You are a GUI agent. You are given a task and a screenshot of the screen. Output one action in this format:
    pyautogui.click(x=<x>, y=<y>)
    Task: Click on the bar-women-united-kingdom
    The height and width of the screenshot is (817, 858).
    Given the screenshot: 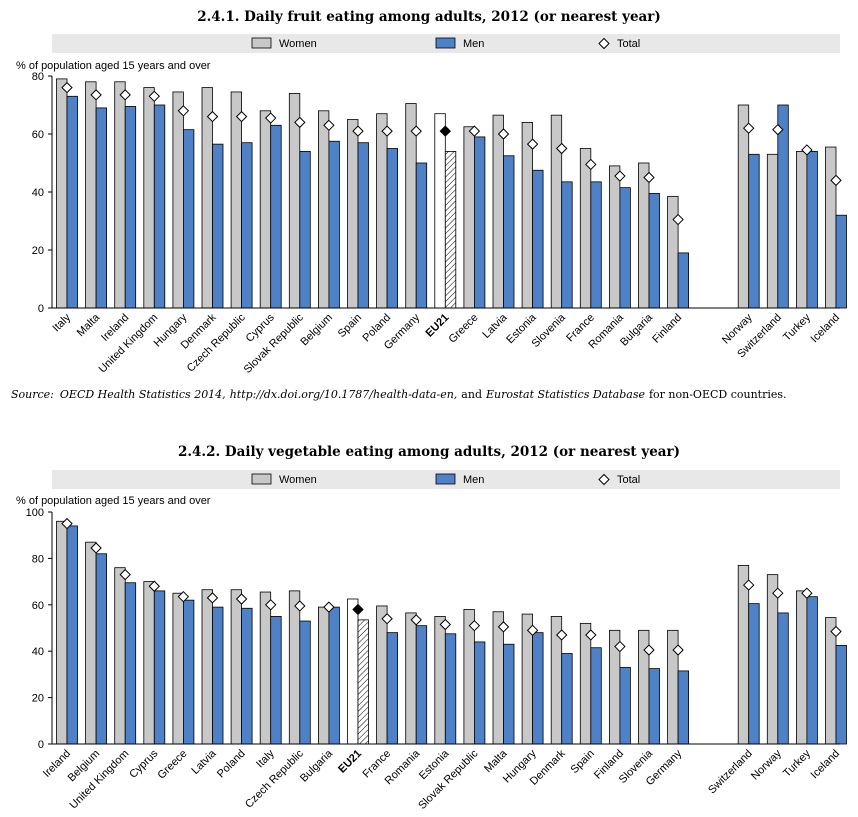 What is the action you would take?
    pyautogui.click(x=149, y=198)
    